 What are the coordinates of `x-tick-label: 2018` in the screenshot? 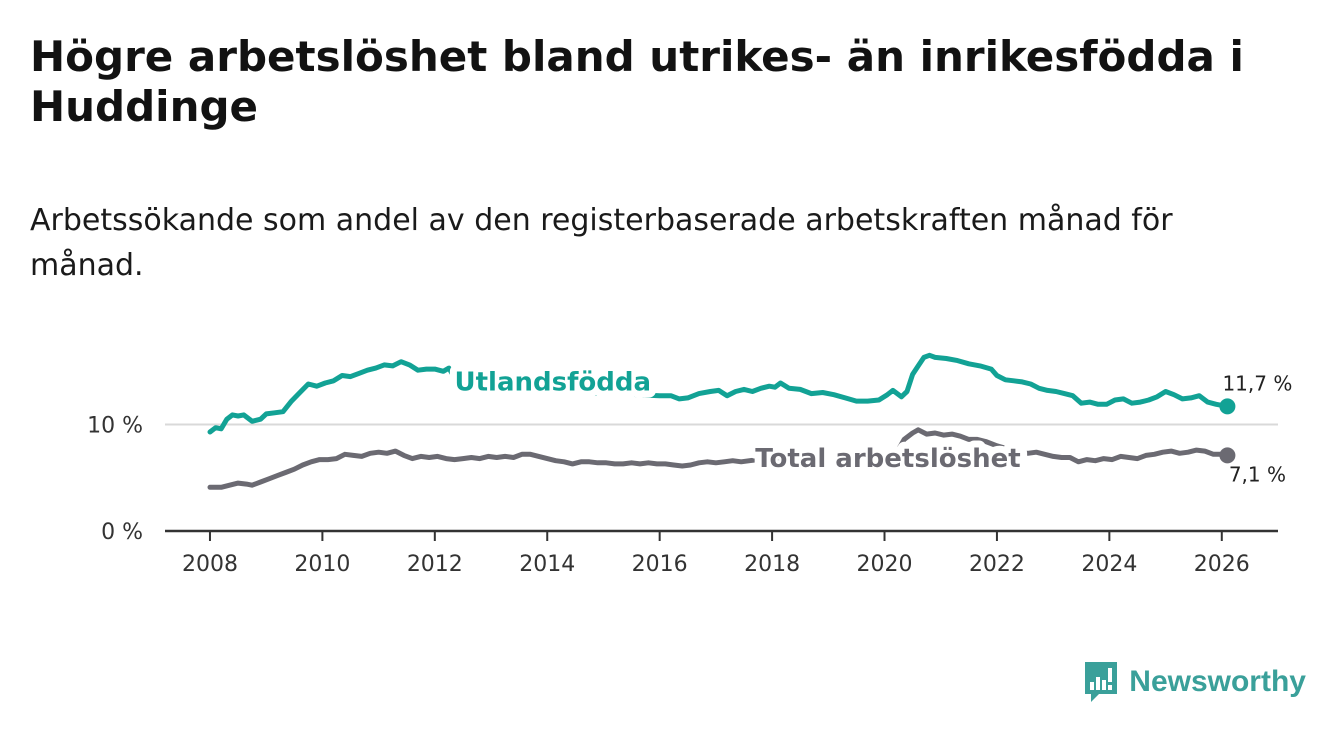 It's located at (772, 564).